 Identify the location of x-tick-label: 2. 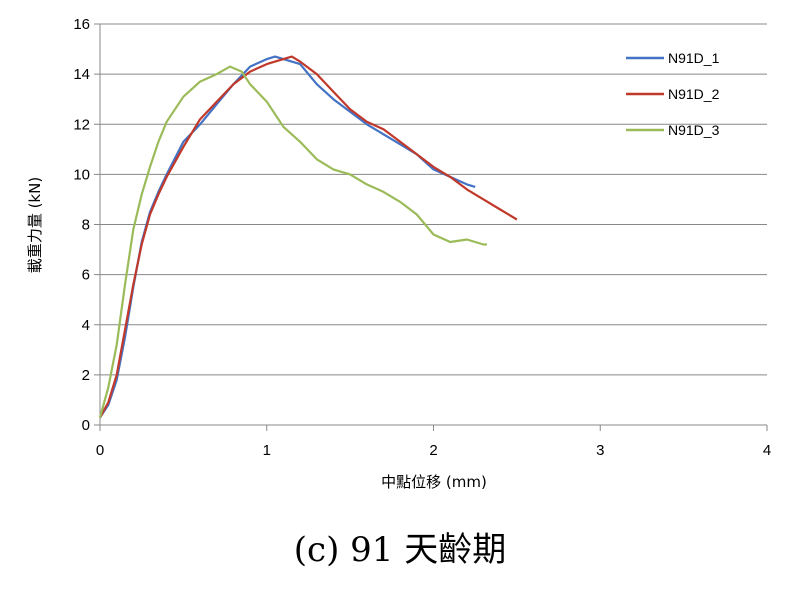
(433, 450).